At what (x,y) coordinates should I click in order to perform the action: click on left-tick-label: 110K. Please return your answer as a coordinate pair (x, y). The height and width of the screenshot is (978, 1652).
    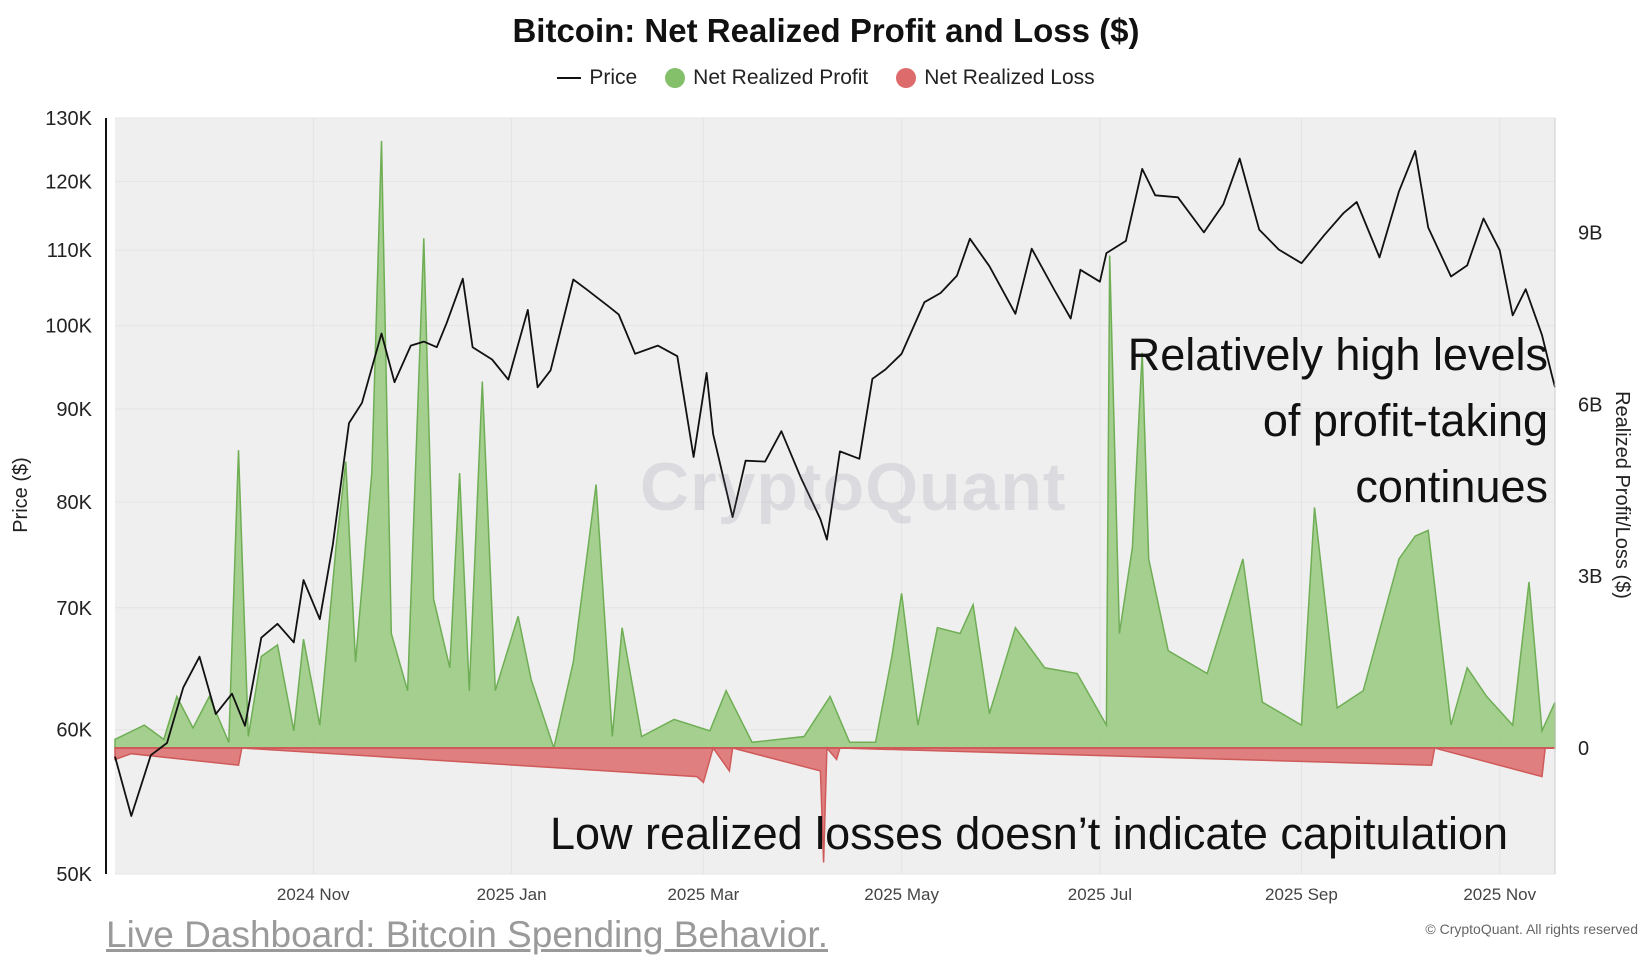
    Looking at the image, I should click on (70, 251).